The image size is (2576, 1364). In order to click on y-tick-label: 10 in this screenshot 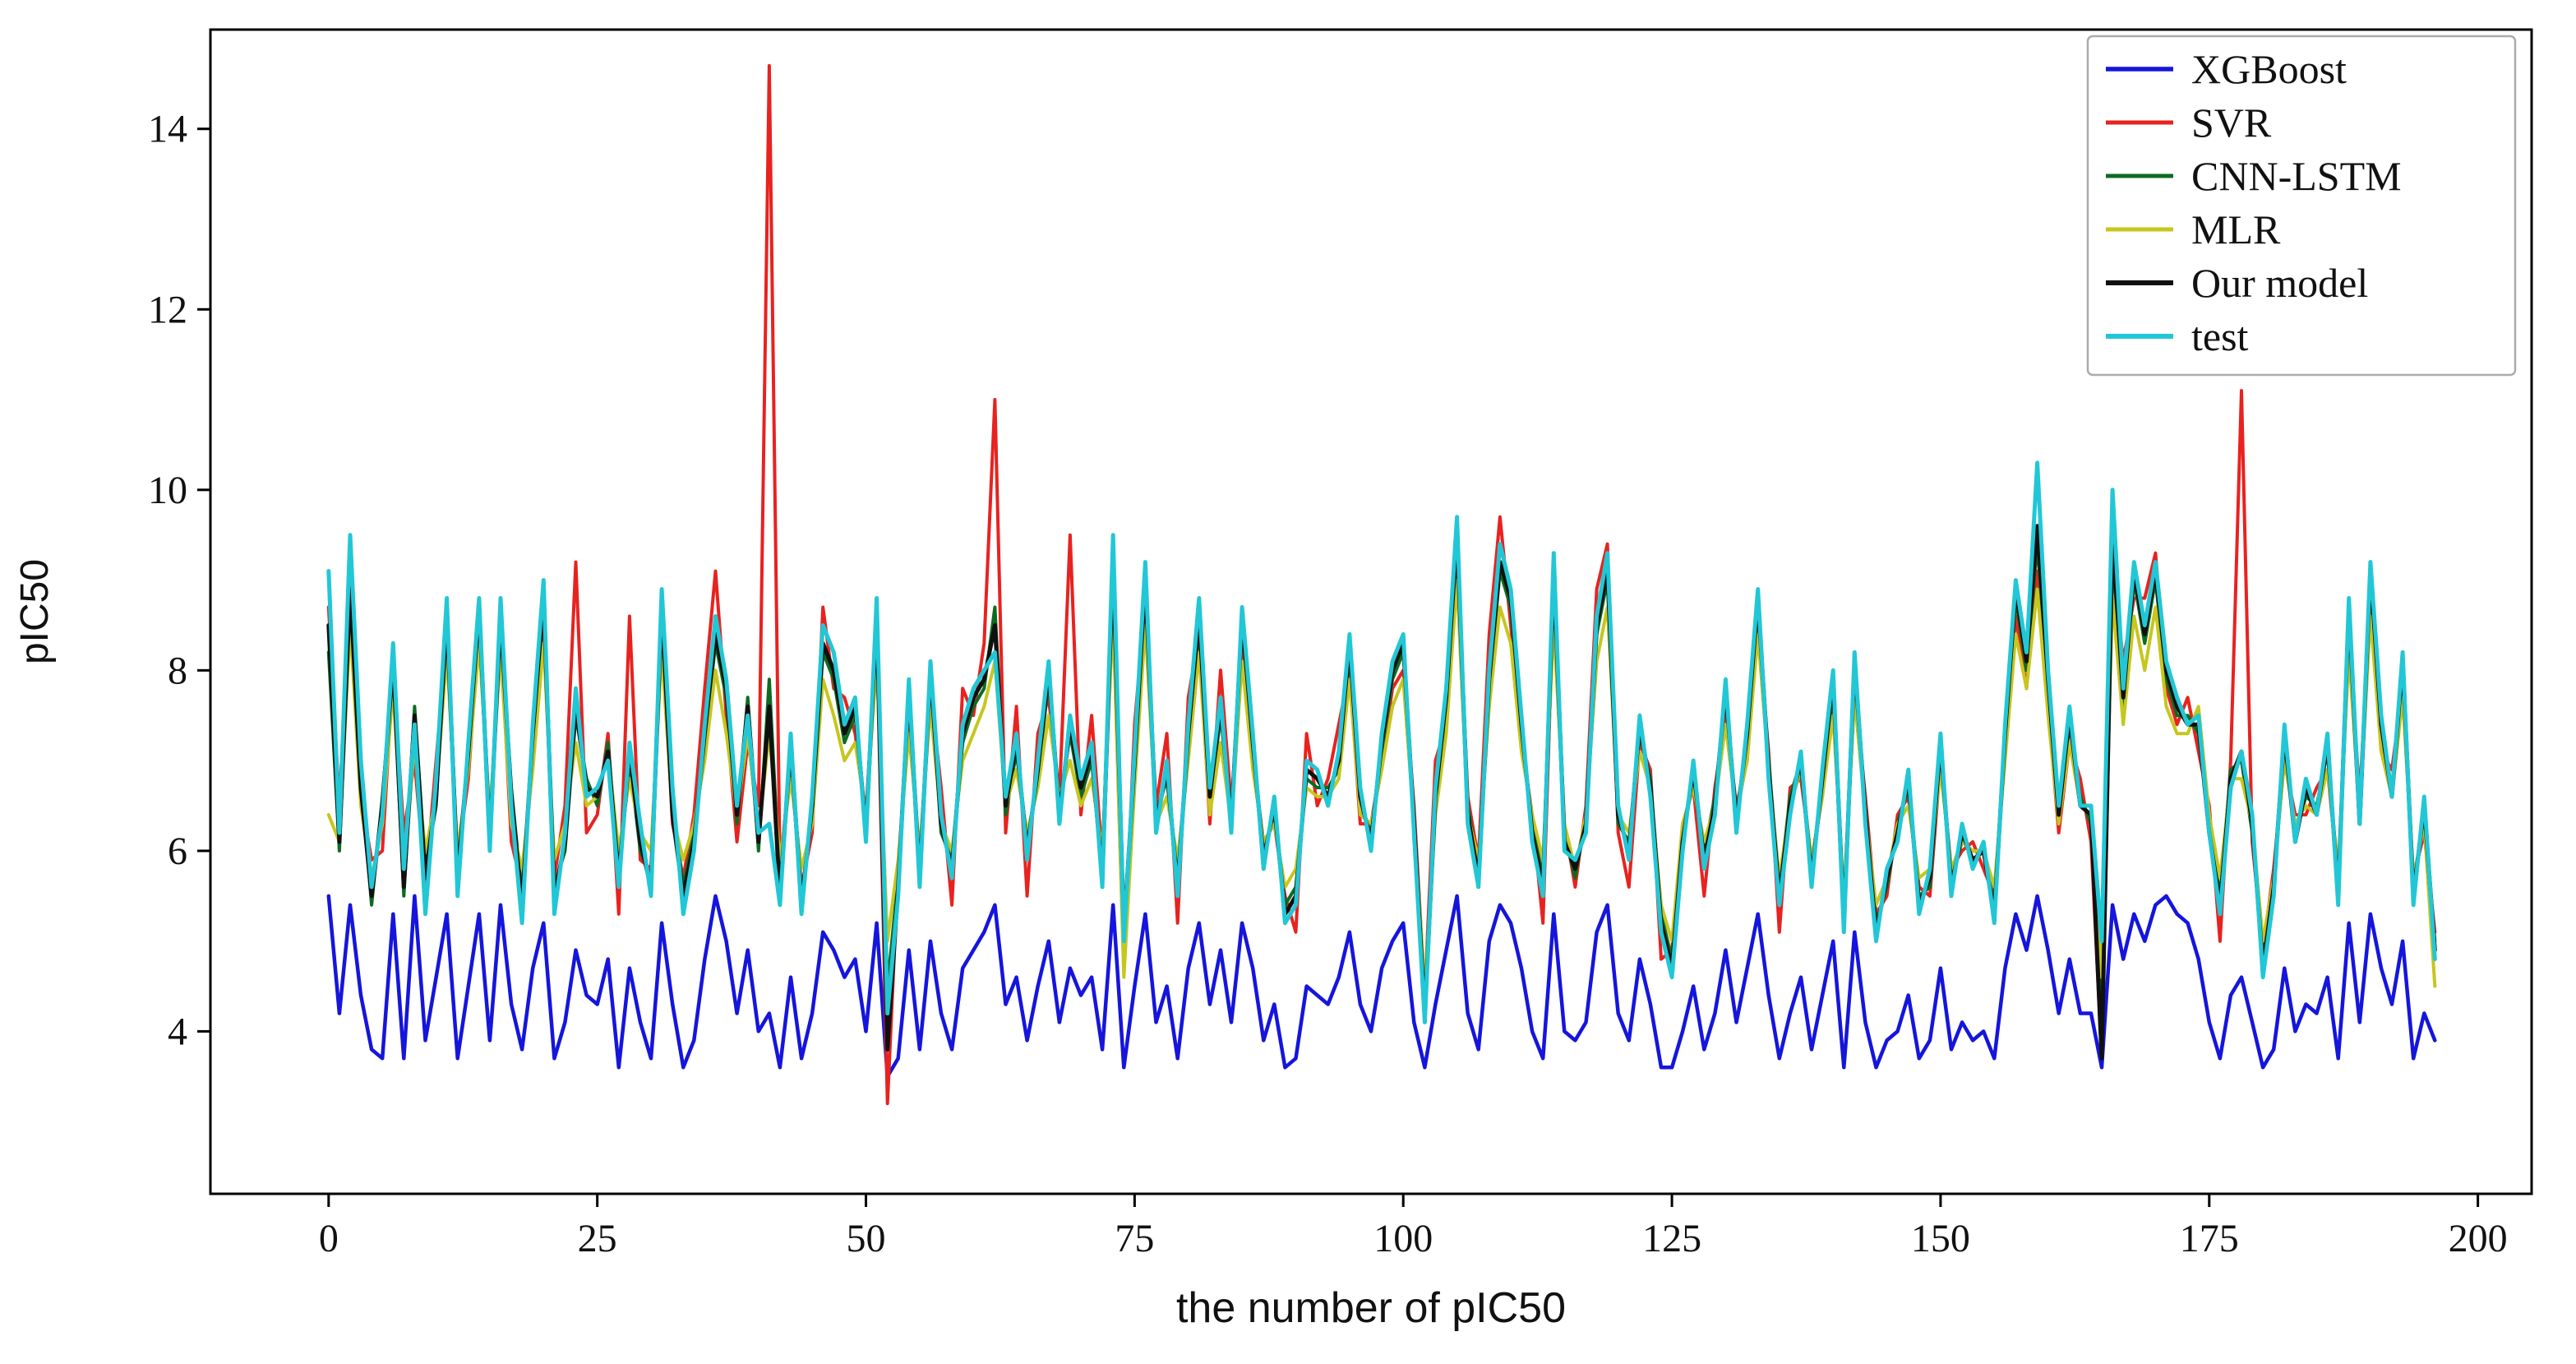, I will do `click(168, 490)`.